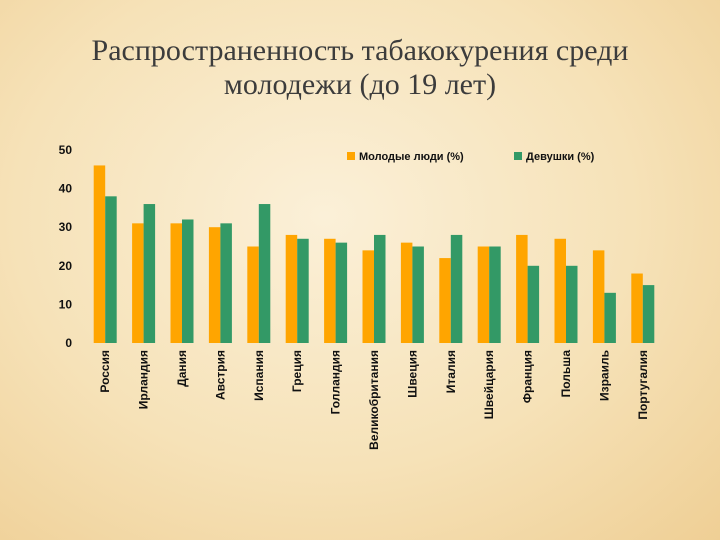  What do you see at coordinates (66, 246) in the screenshot?
I see `y-axis: 0 10 20 30 40 50` at bounding box center [66, 246].